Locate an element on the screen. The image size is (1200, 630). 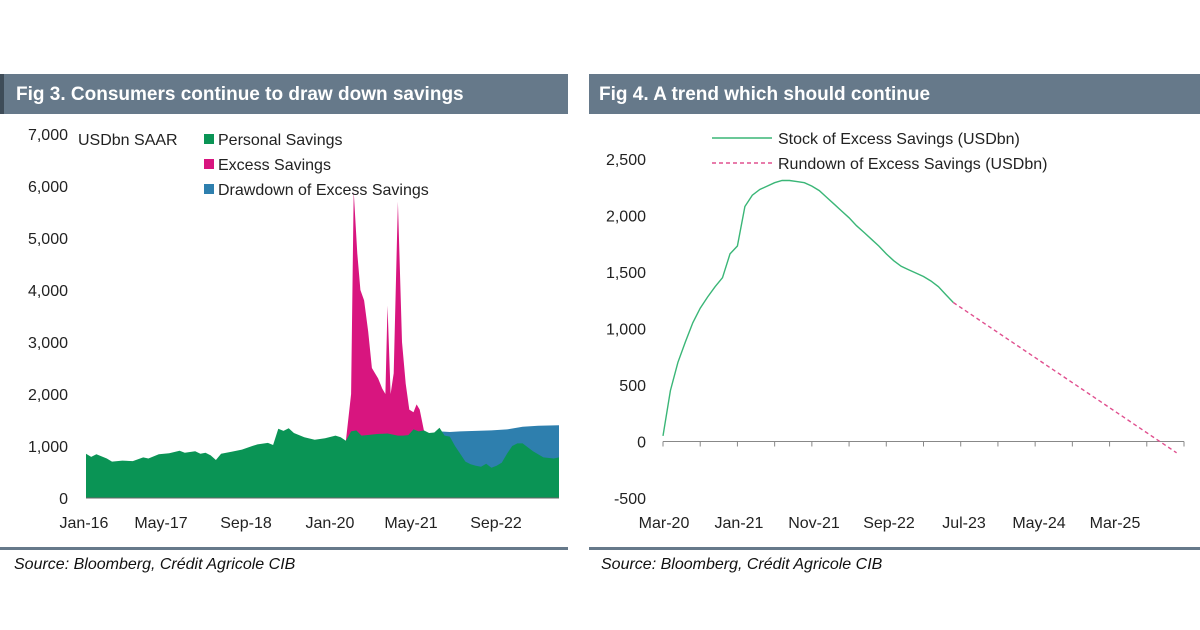
fig4-line-stock-of-excess-savings is located at coordinates (808, 308).